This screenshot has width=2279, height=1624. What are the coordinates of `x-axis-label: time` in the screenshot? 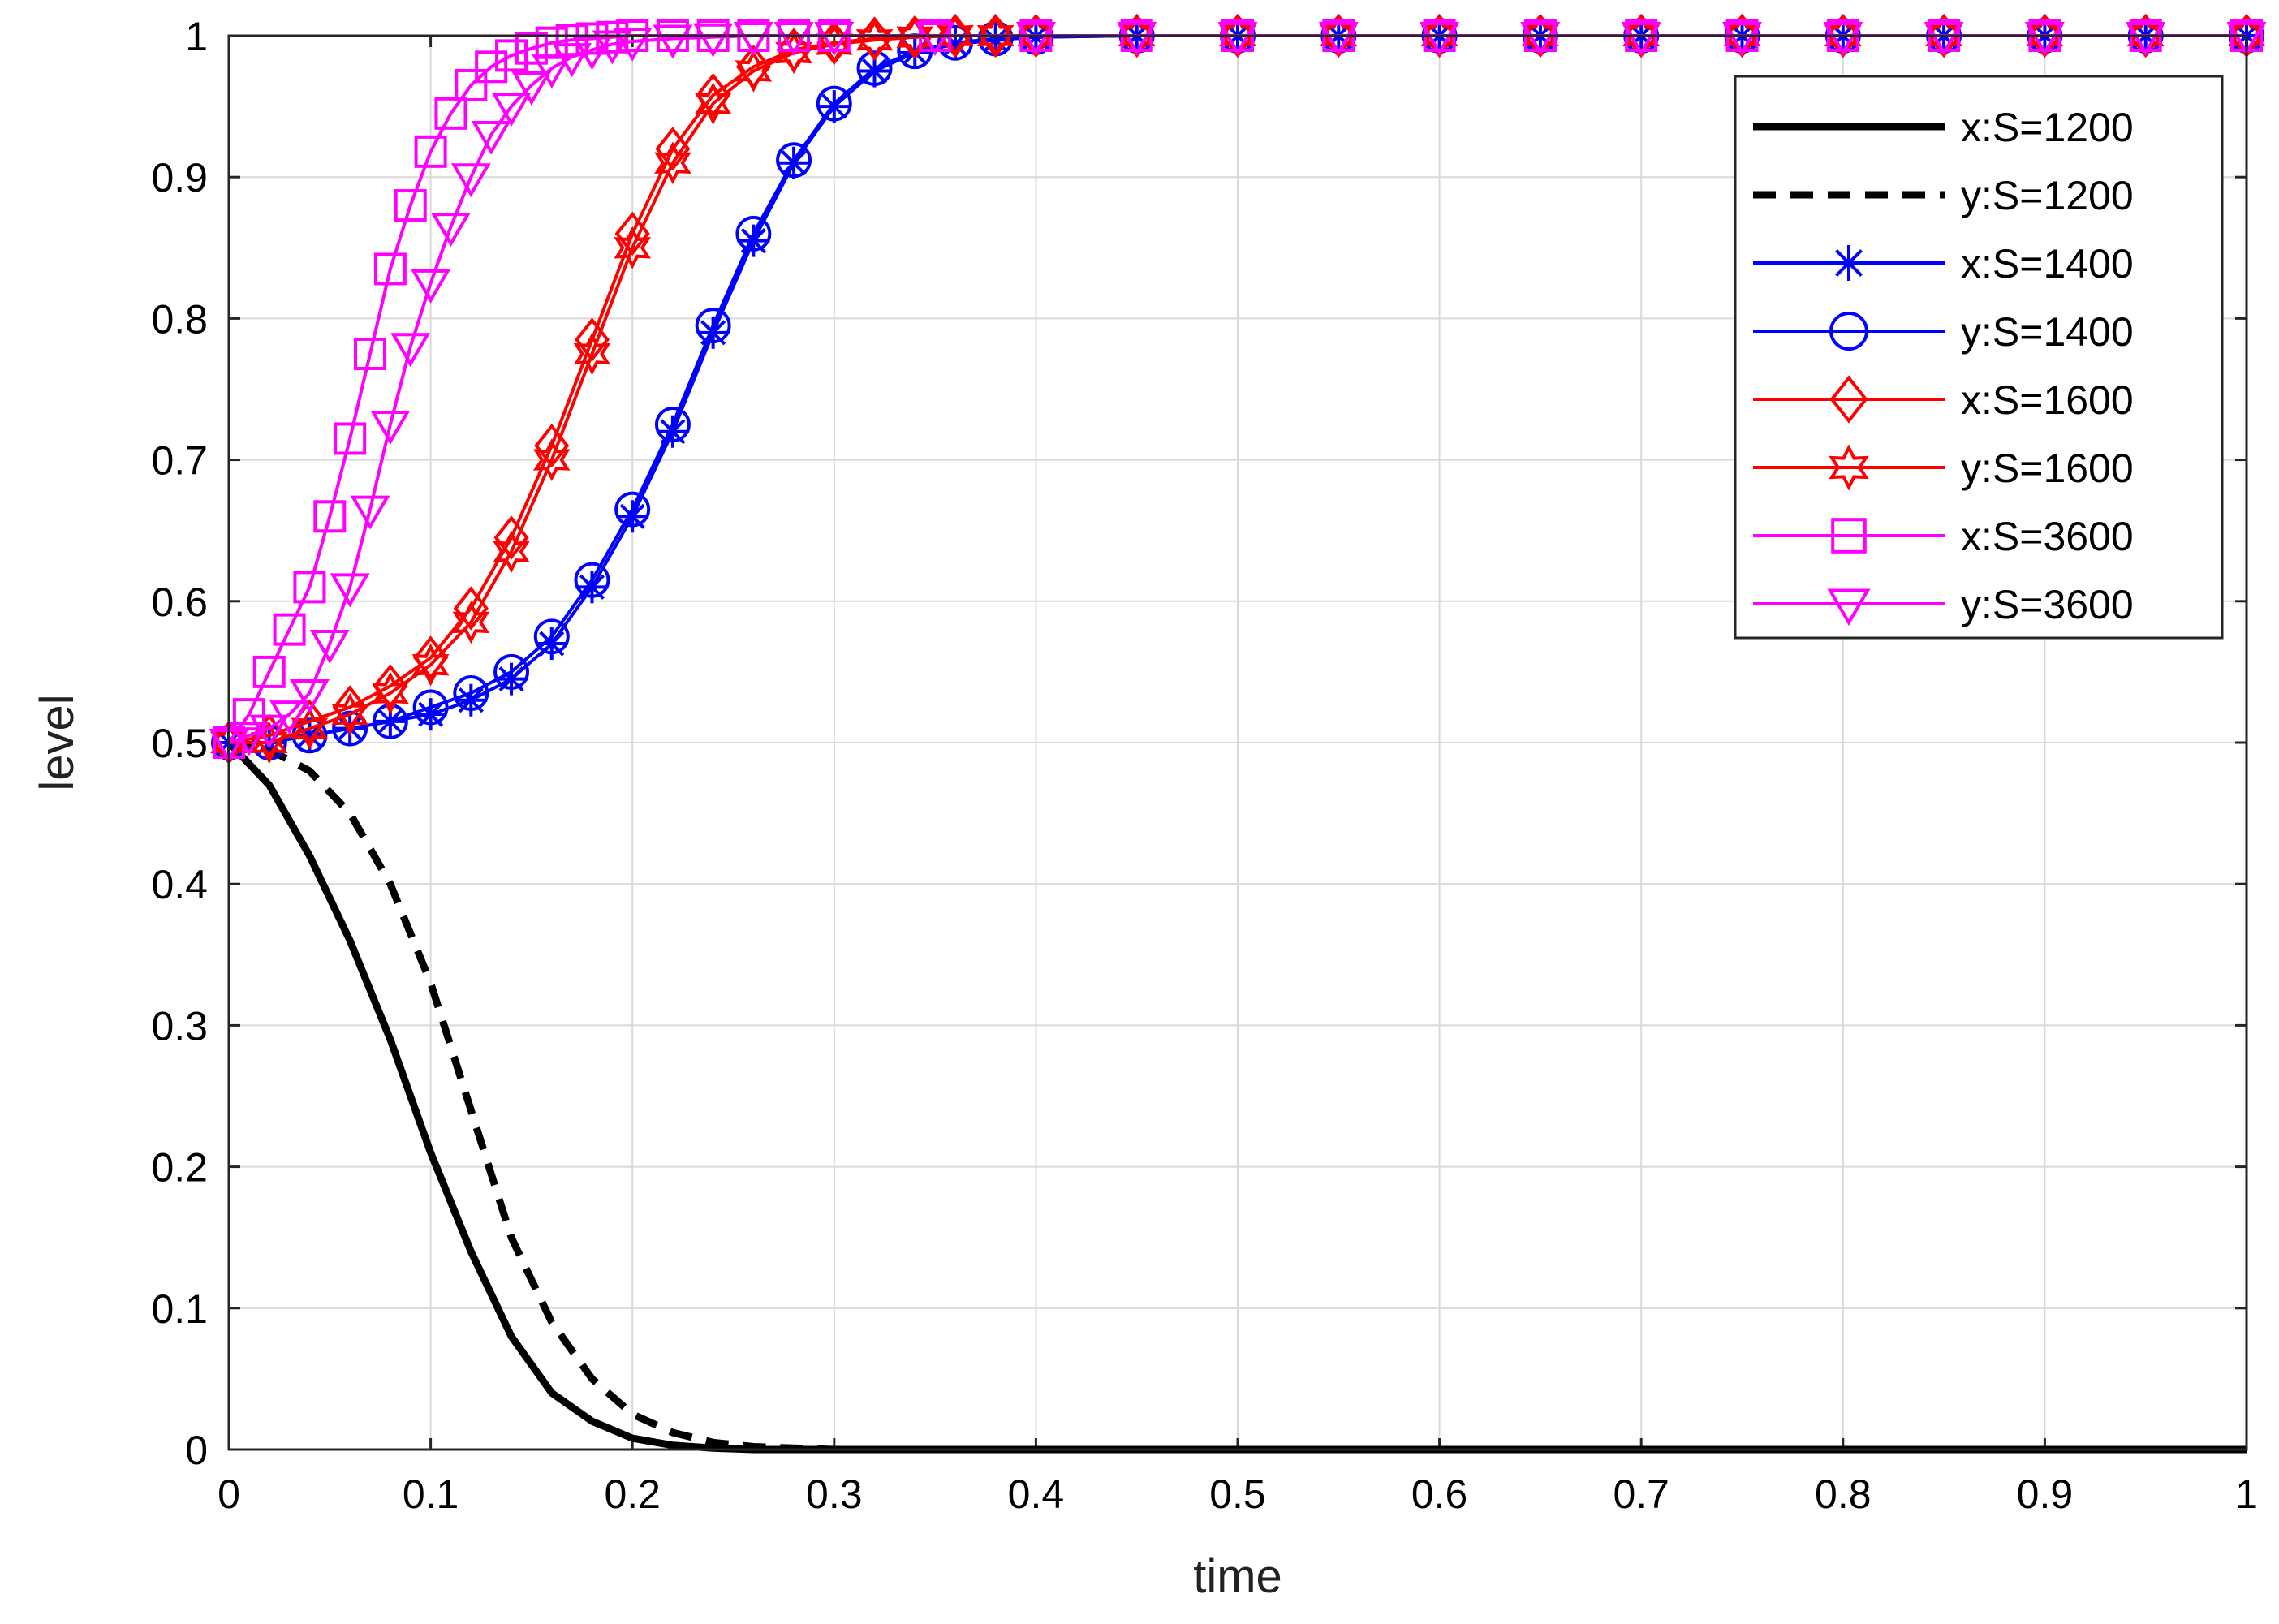 It's located at (1237, 1577).